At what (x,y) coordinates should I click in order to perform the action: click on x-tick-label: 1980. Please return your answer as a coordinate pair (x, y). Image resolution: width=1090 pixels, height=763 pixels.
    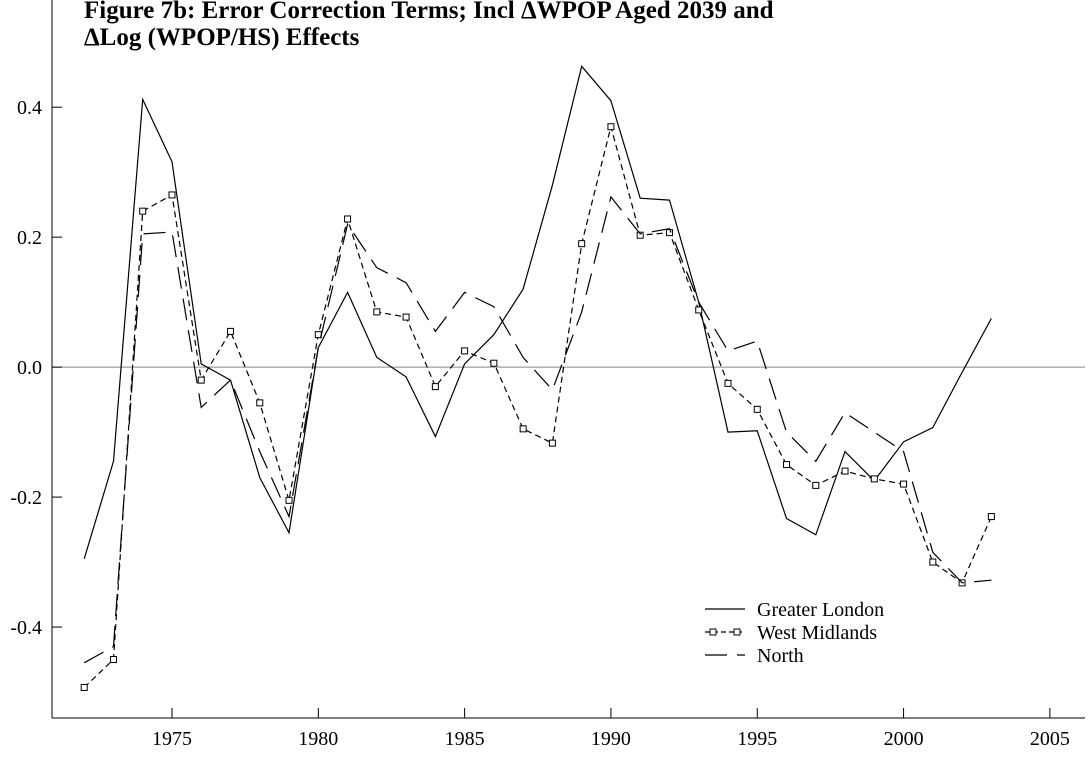
    Looking at the image, I should click on (318, 739).